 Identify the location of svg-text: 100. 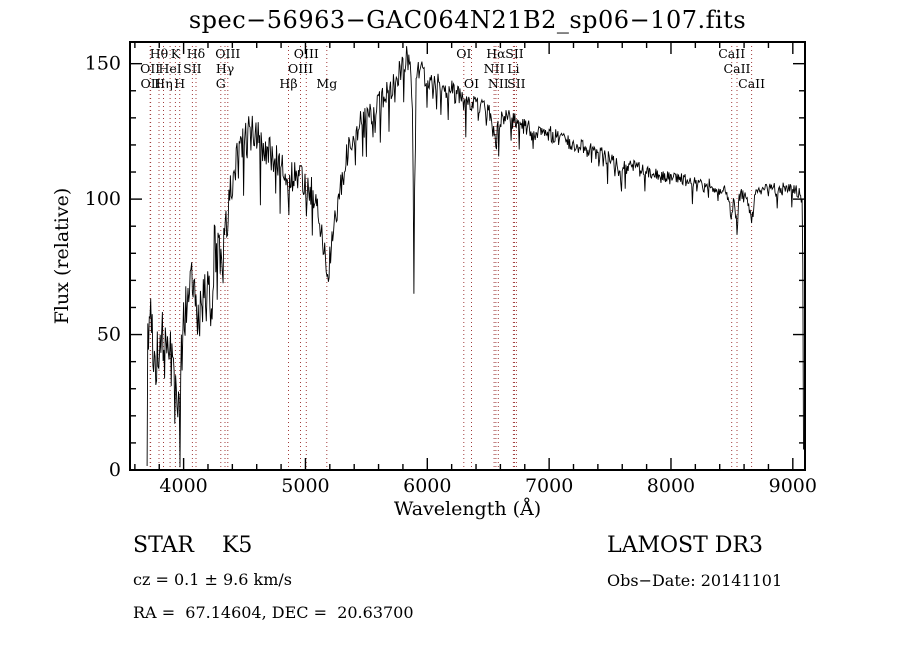
(103, 199).